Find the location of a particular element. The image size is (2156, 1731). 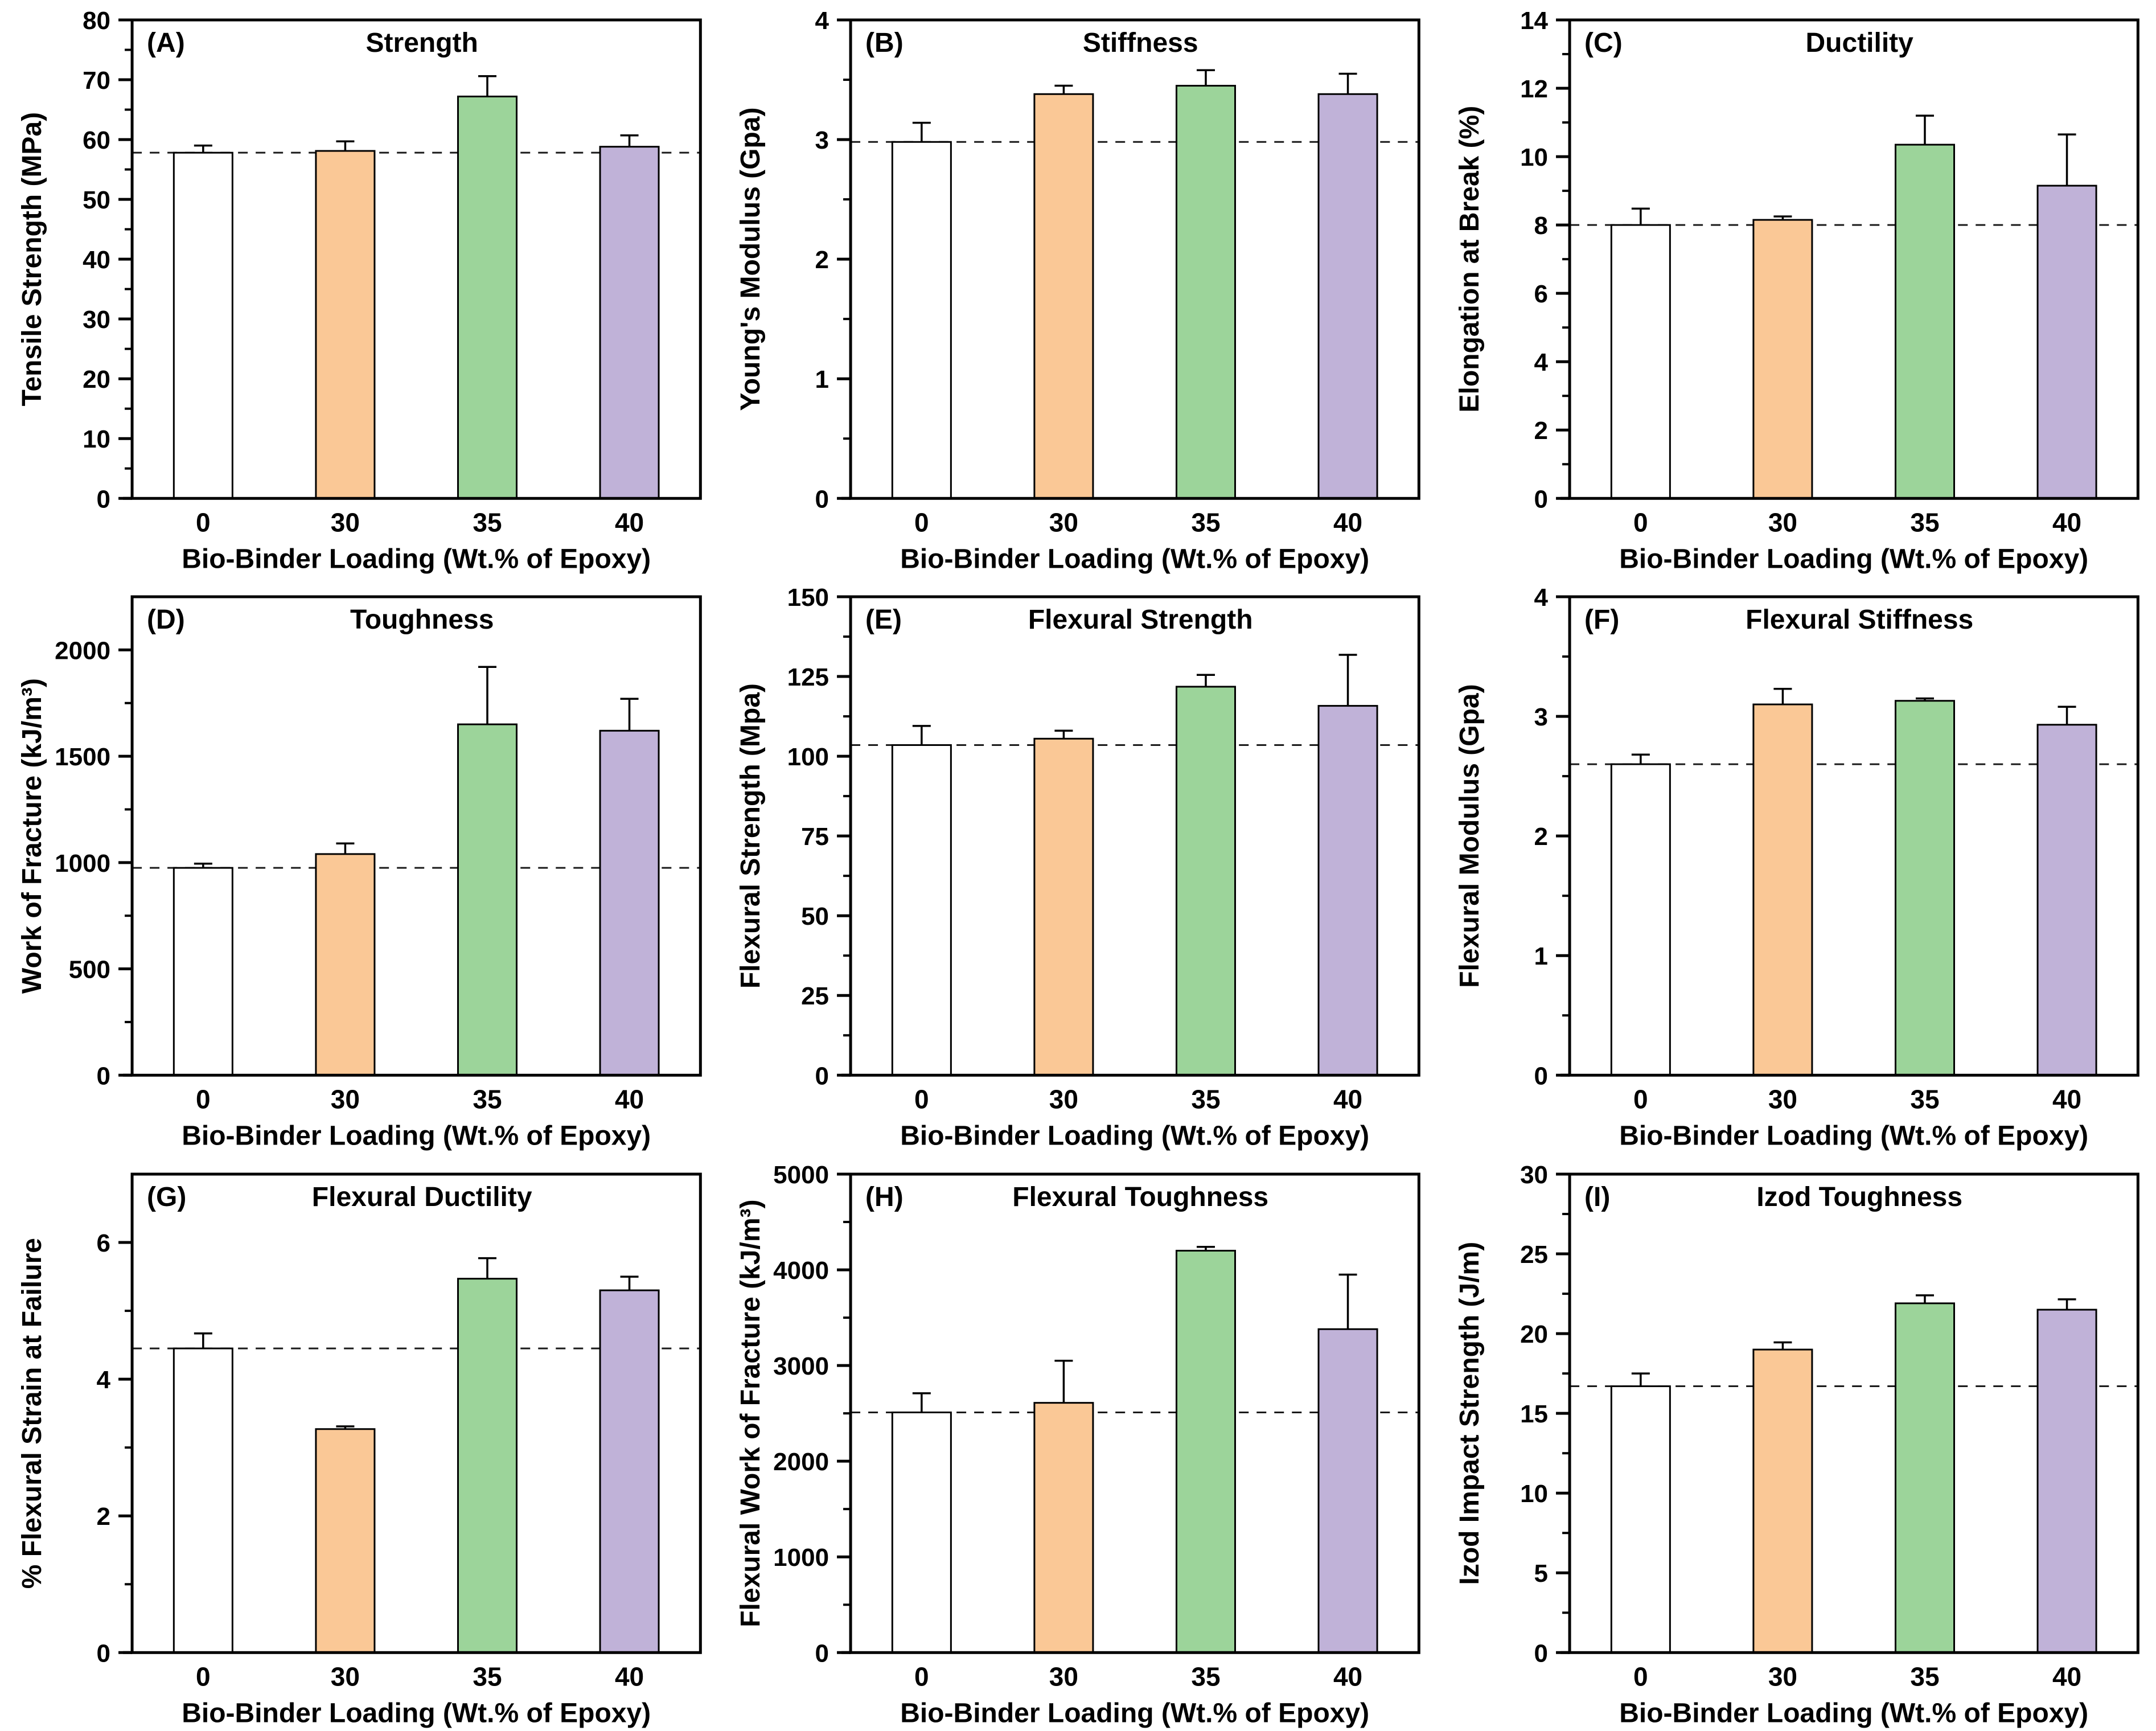

chart-title: Flexural Toughness is located at coordinates (1141, 1197).